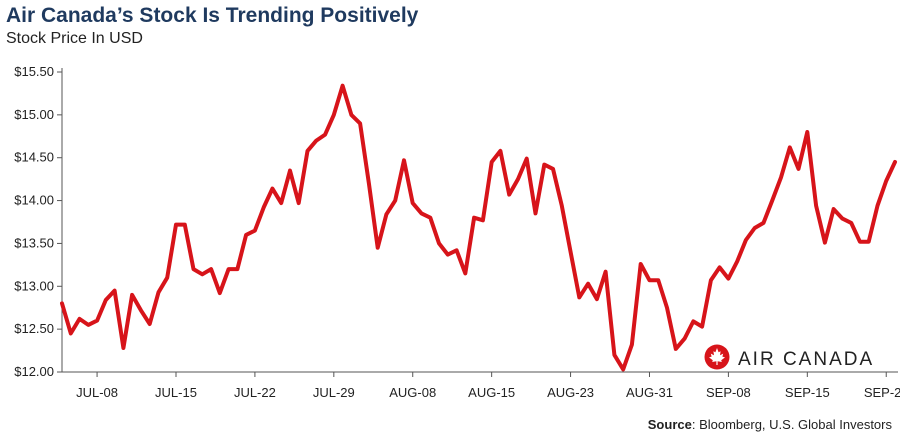  What do you see at coordinates (491, 392) in the screenshot?
I see `x-tick-label: AUG-15` at bounding box center [491, 392].